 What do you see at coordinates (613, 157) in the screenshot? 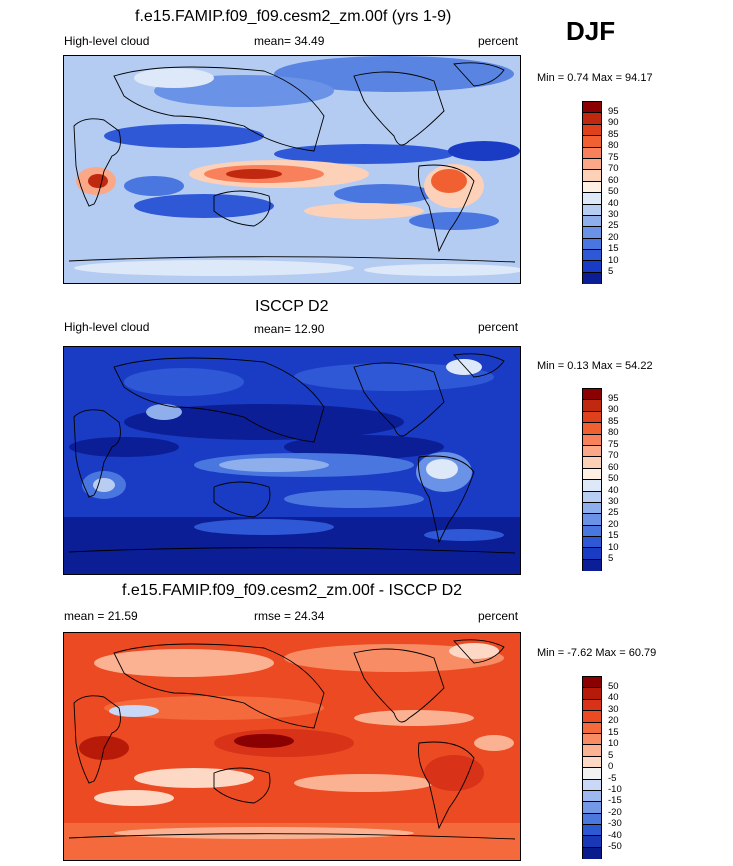
I see `panel1-tick: 75` at bounding box center [613, 157].